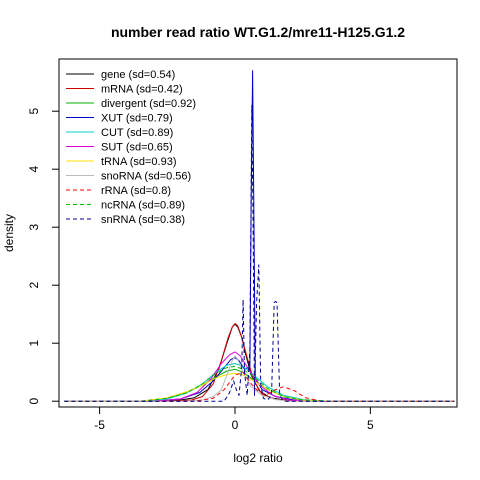  What do you see at coordinates (146, 177) in the screenshot?
I see `legend-entry: snoRNA (sd=0.56)` at bounding box center [146, 177].